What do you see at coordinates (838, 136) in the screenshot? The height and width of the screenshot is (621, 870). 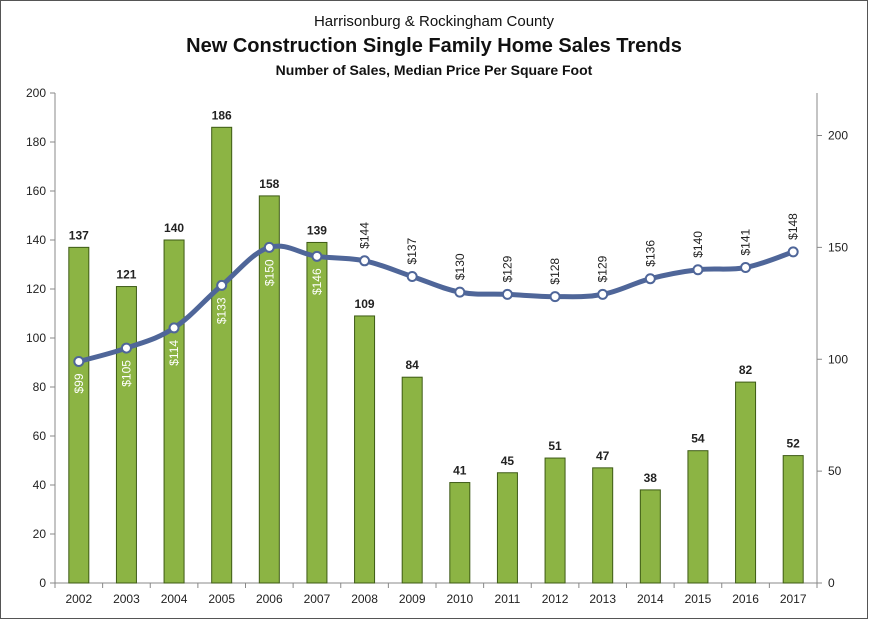 I see `right-tick-label: 200` at bounding box center [838, 136].